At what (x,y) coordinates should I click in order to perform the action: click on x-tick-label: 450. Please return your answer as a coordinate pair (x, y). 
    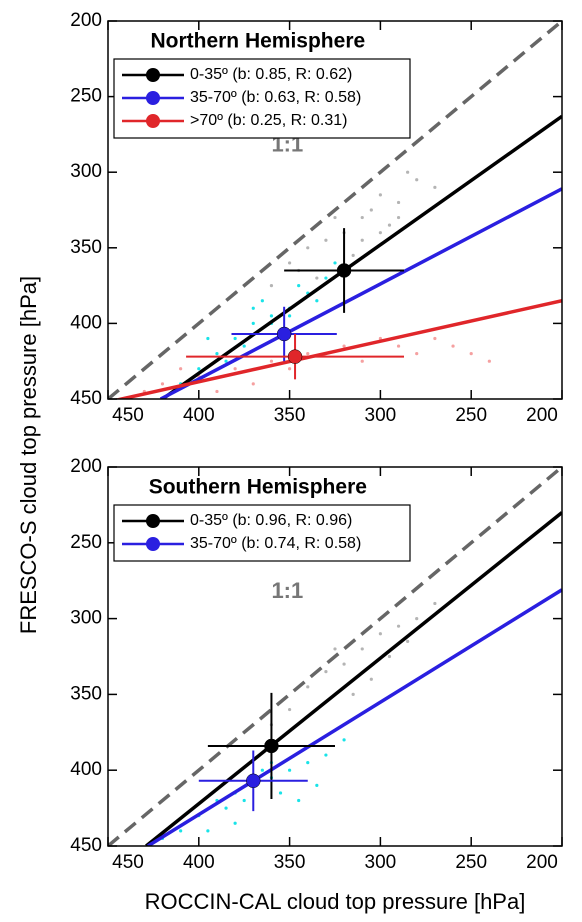
    Looking at the image, I should click on (128, 862).